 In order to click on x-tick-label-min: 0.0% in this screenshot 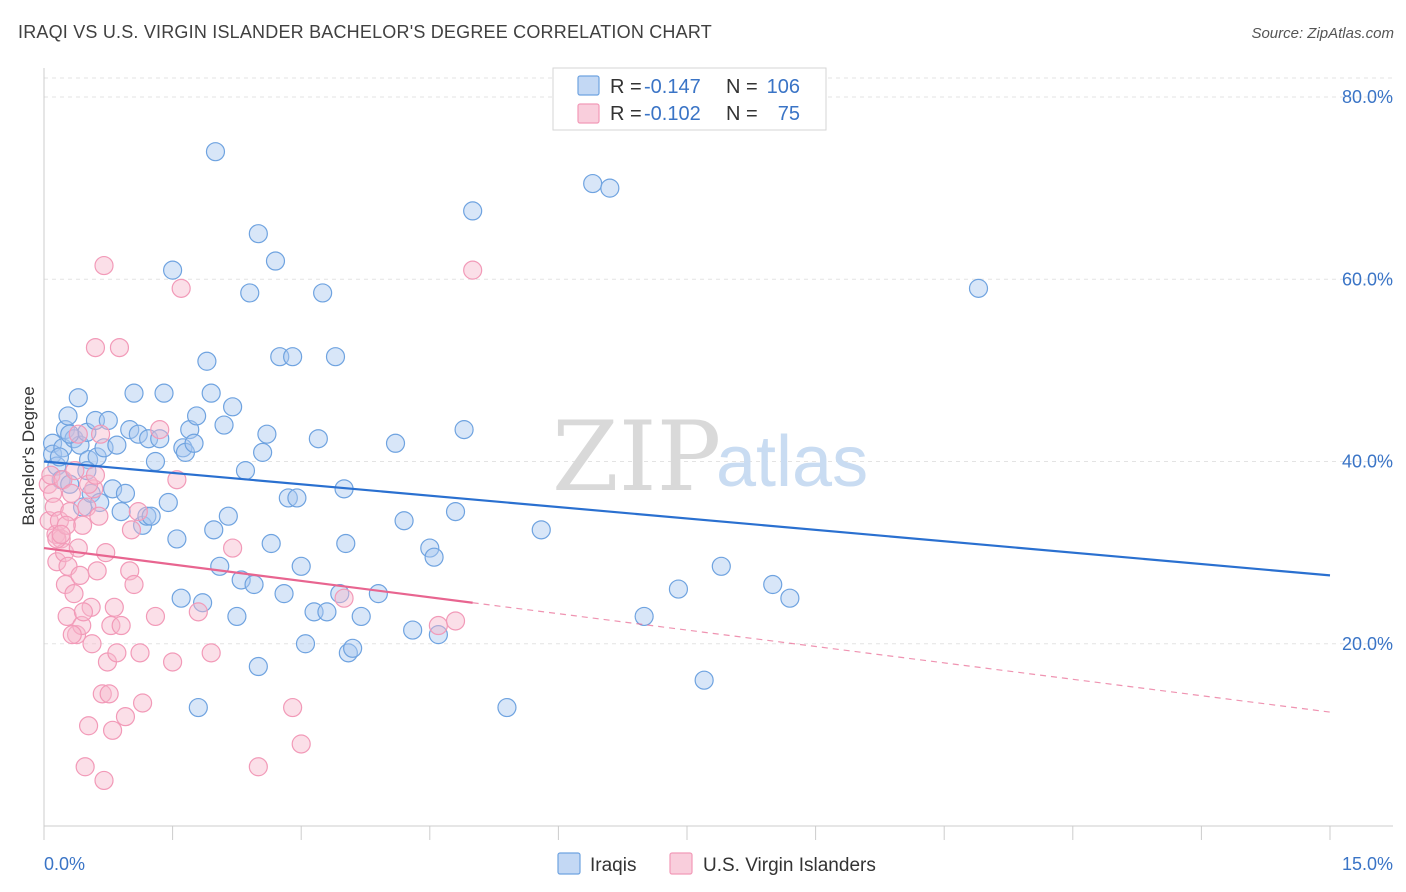, I will do `click(64, 864)`.